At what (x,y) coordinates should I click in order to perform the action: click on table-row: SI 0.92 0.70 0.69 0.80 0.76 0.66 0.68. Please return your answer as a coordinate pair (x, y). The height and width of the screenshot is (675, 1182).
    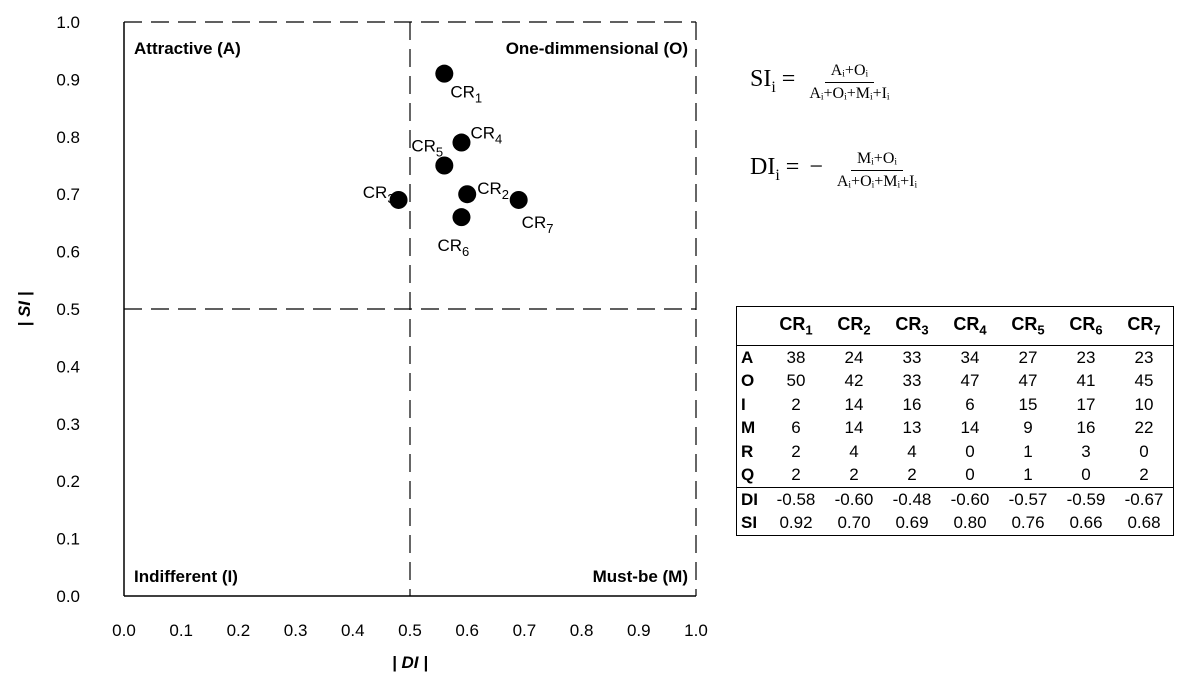
    Looking at the image, I should click on (955, 524).